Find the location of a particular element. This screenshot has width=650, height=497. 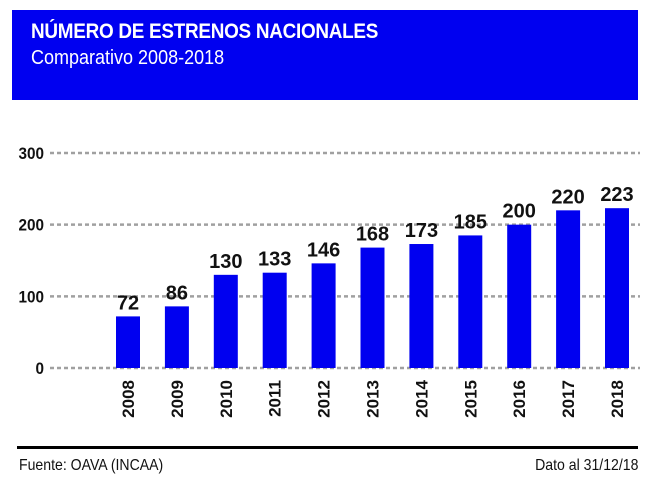

bar-2013 is located at coordinates (372, 307).